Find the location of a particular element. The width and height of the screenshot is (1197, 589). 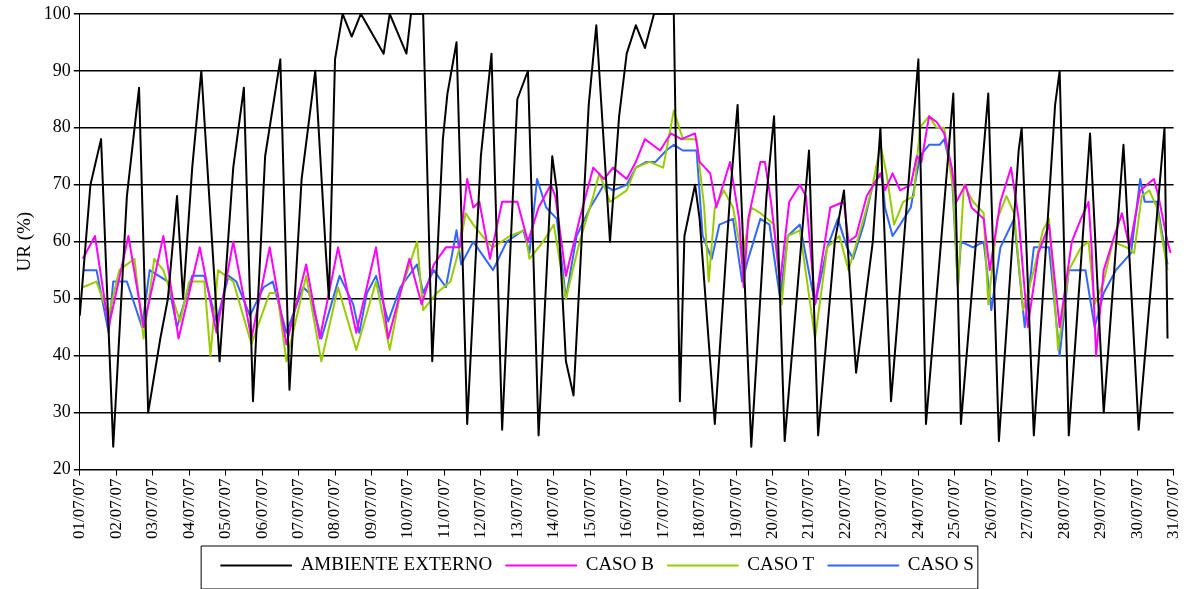

x-tick-label: 07/07/07 is located at coordinates (298, 509).